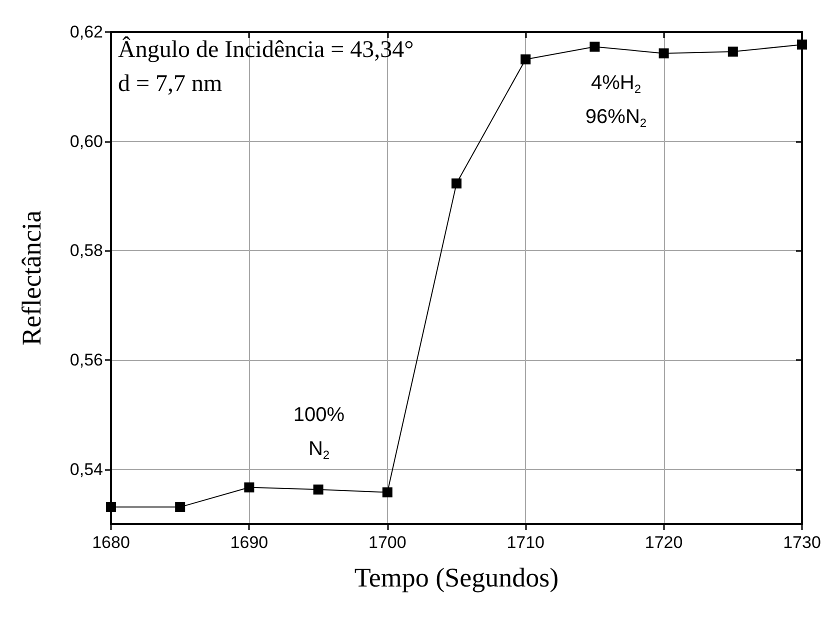 Image resolution: width=838 pixels, height=619 pixels. What do you see at coordinates (86, 469) in the screenshot?
I see `y-tick-label: 0,54` at bounding box center [86, 469].